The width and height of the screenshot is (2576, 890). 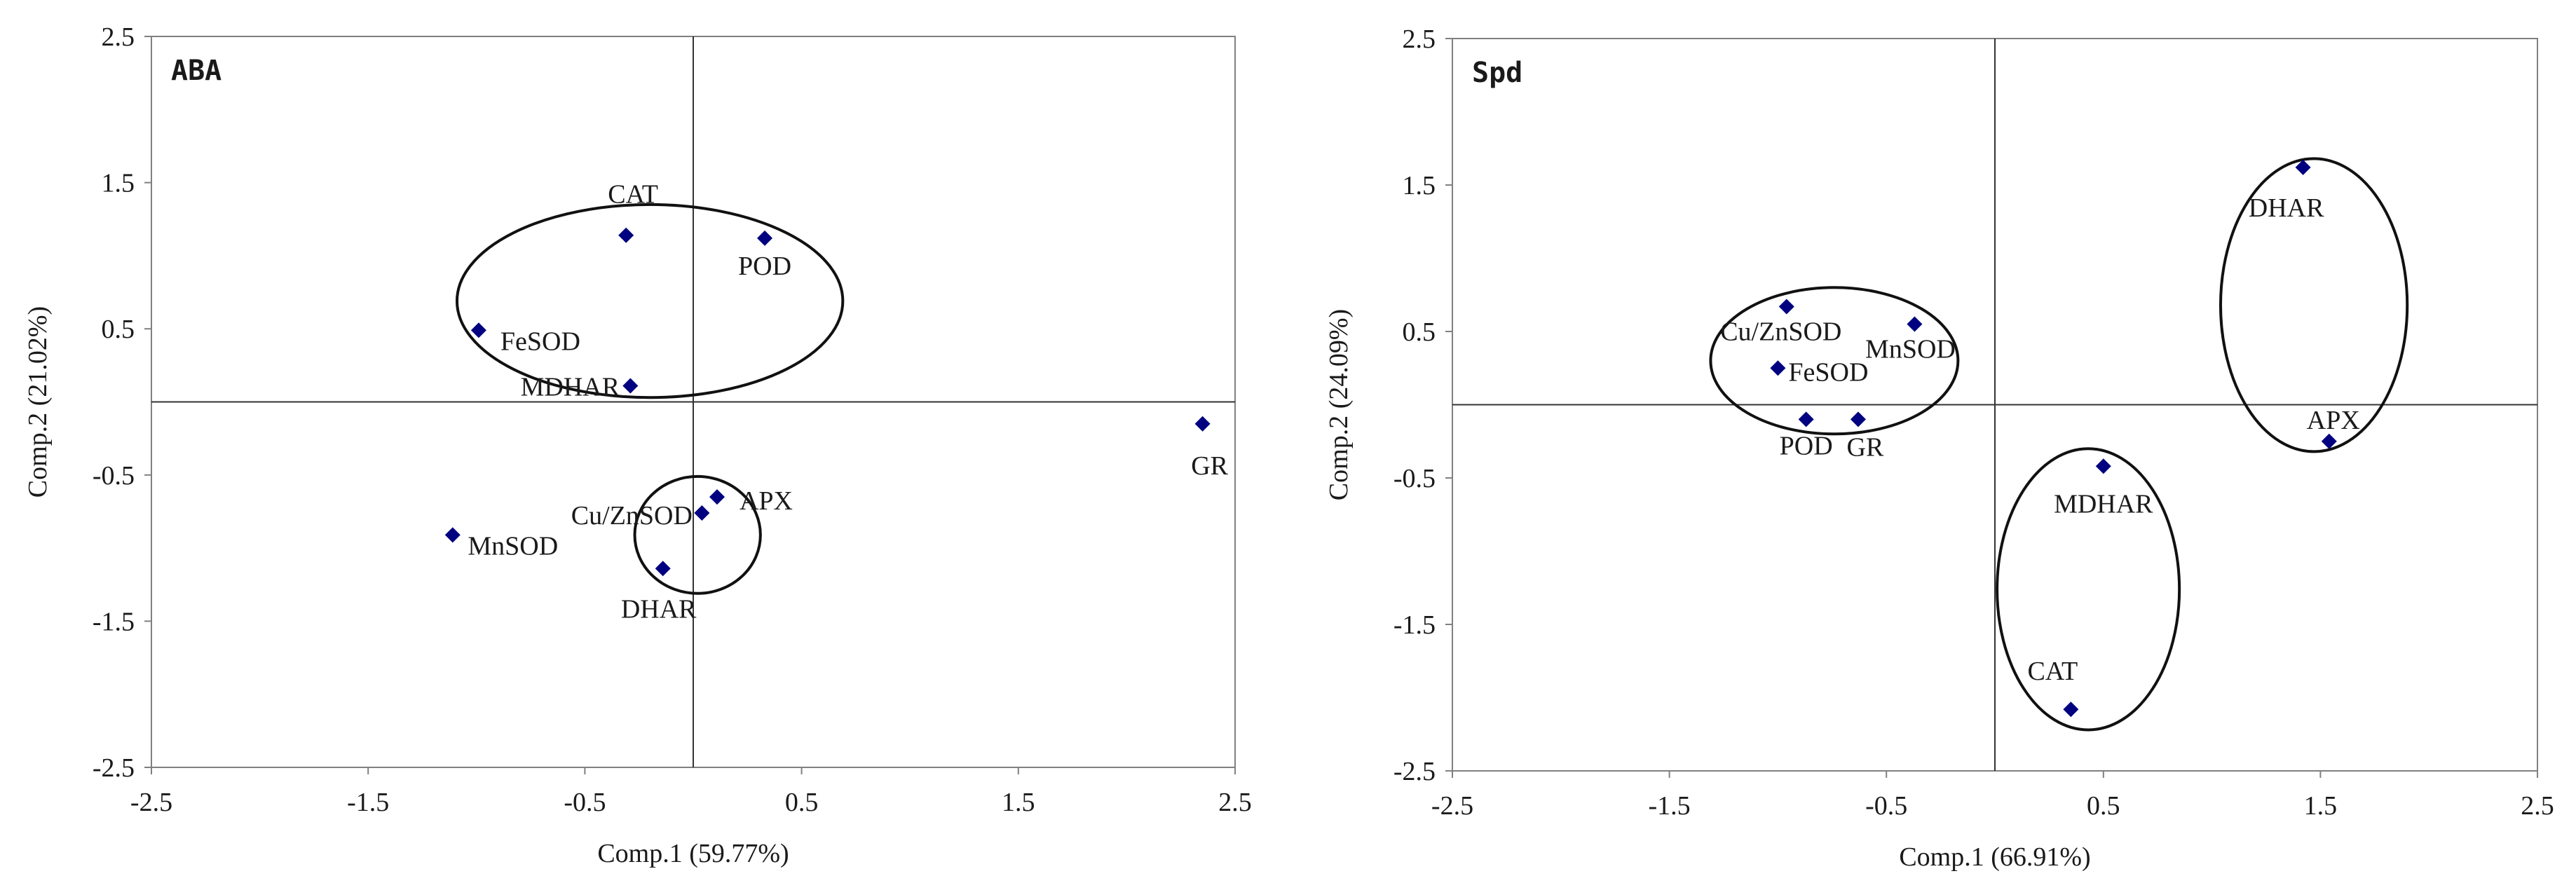 What do you see at coordinates (1339, 404) in the screenshot?
I see `y-axis-title: Comp.2 (24.09%)` at bounding box center [1339, 404].